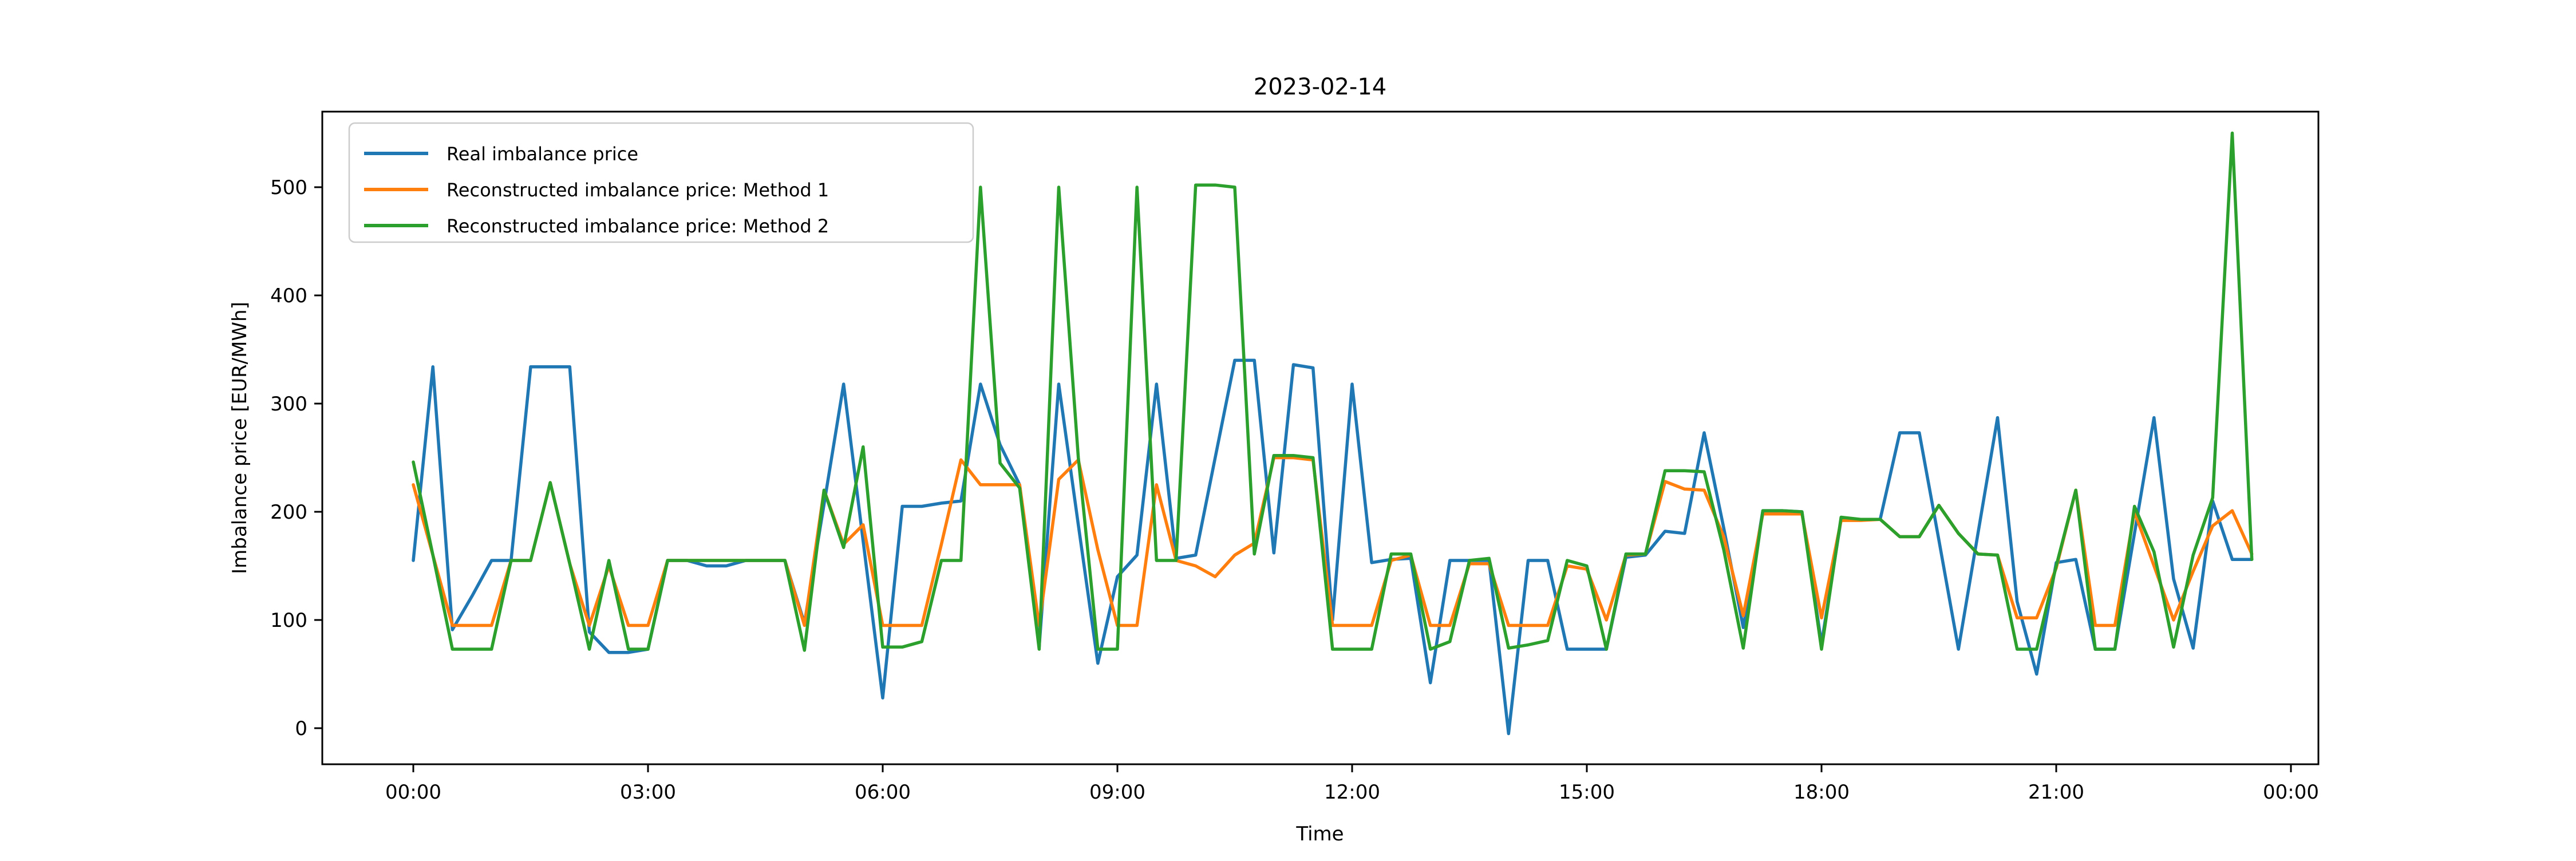  What do you see at coordinates (638, 190) in the screenshot?
I see `legend-label: Reconstructed imbalance price: Method 1` at bounding box center [638, 190].